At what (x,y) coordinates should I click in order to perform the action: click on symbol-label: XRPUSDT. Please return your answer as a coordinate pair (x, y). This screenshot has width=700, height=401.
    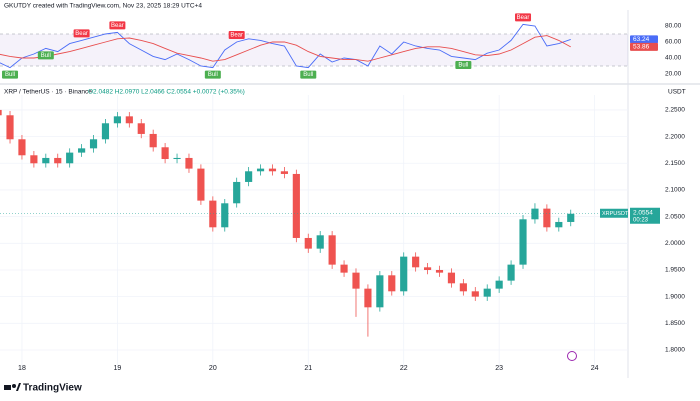
    Looking at the image, I should click on (615, 214).